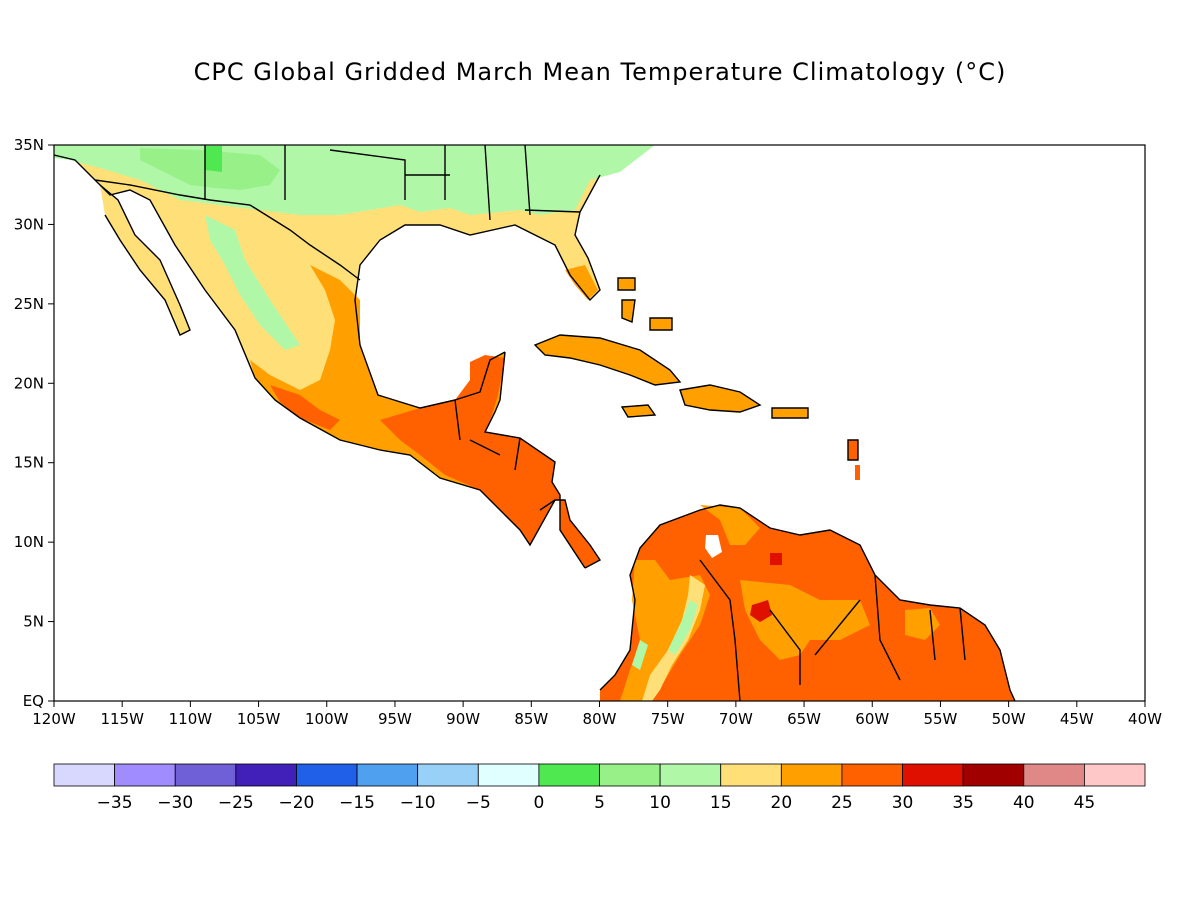  I want to click on colorbar-label: 20, so click(782, 803).